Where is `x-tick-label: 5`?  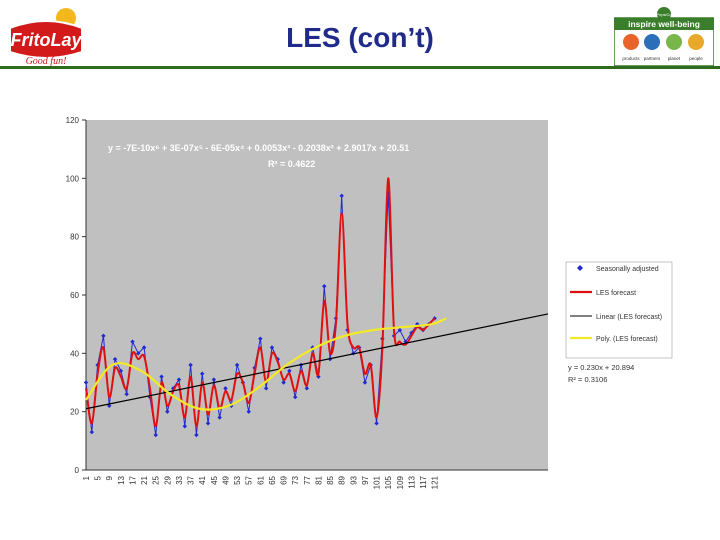
x-tick-label: 5 is located at coordinates (98, 477).